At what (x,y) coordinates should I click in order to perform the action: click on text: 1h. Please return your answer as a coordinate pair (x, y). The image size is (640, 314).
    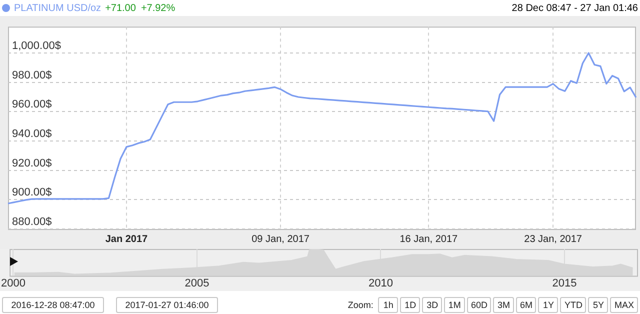
    Looking at the image, I should click on (388, 305).